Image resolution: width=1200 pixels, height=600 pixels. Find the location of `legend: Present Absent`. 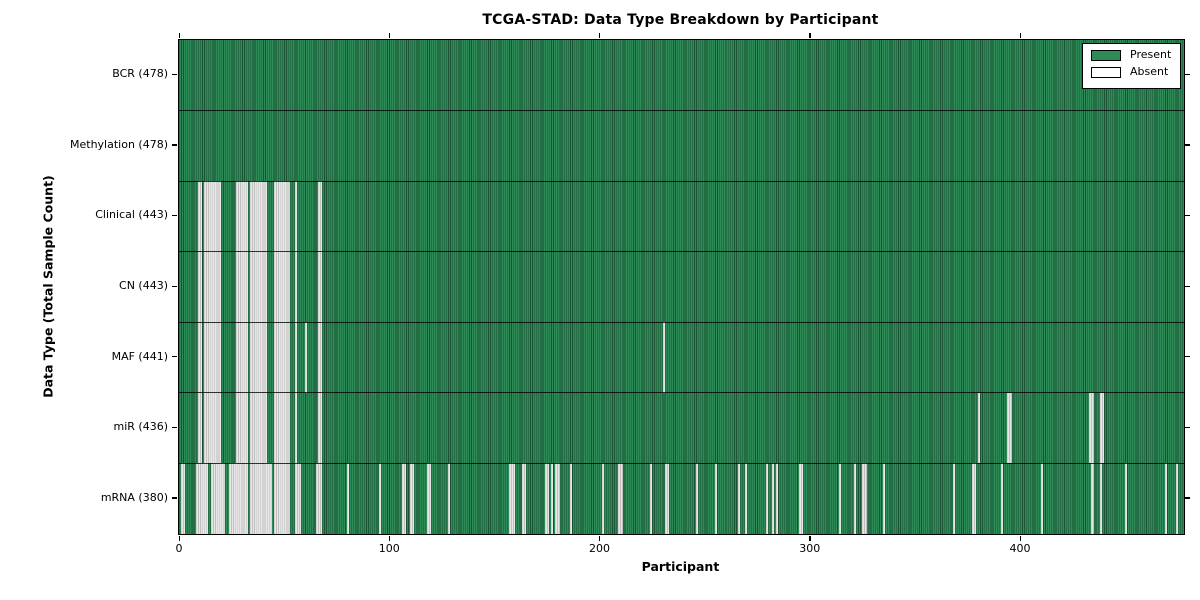

legend: Present Absent is located at coordinates (1131, 66).